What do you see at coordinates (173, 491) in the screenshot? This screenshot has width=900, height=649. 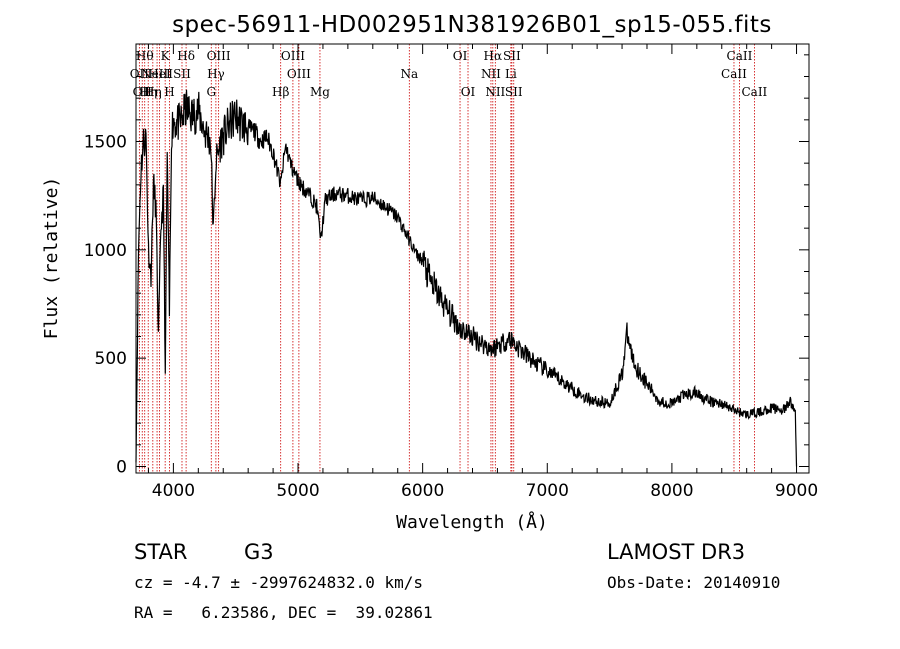 I see `x-tick-label: 4000` at bounding box center [173, 491].